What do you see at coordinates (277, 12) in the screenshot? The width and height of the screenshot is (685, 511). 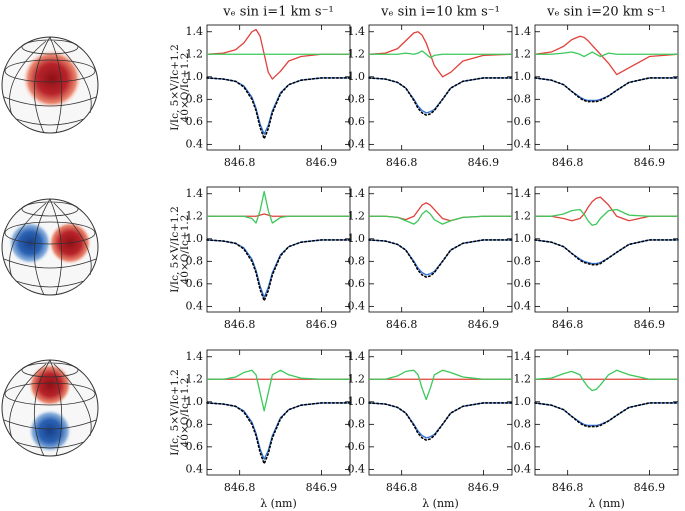 I see `chart-title: vₑ sin i=1 km s⁻¹` at bounding box center [277, 12].